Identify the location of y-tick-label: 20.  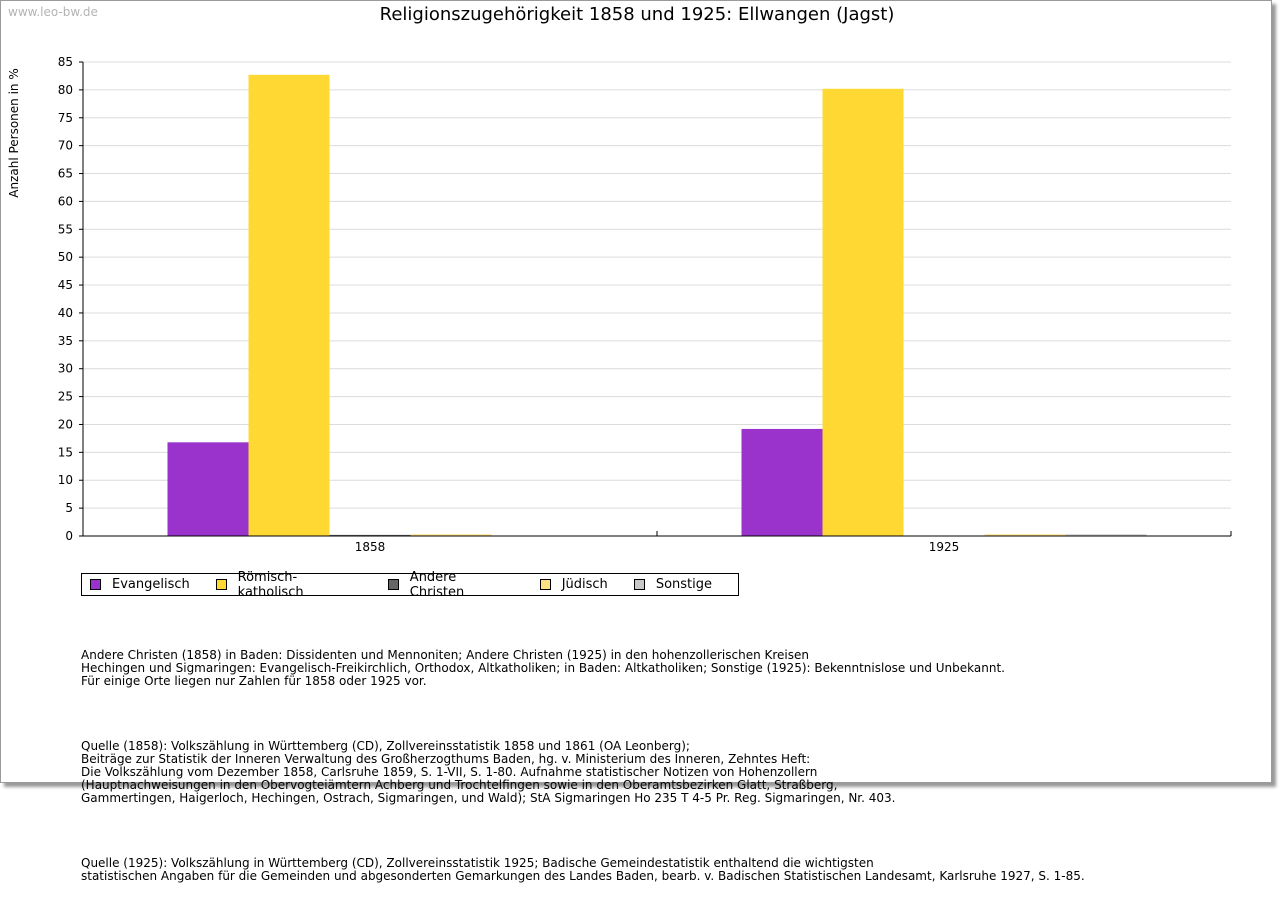
(65, 424).